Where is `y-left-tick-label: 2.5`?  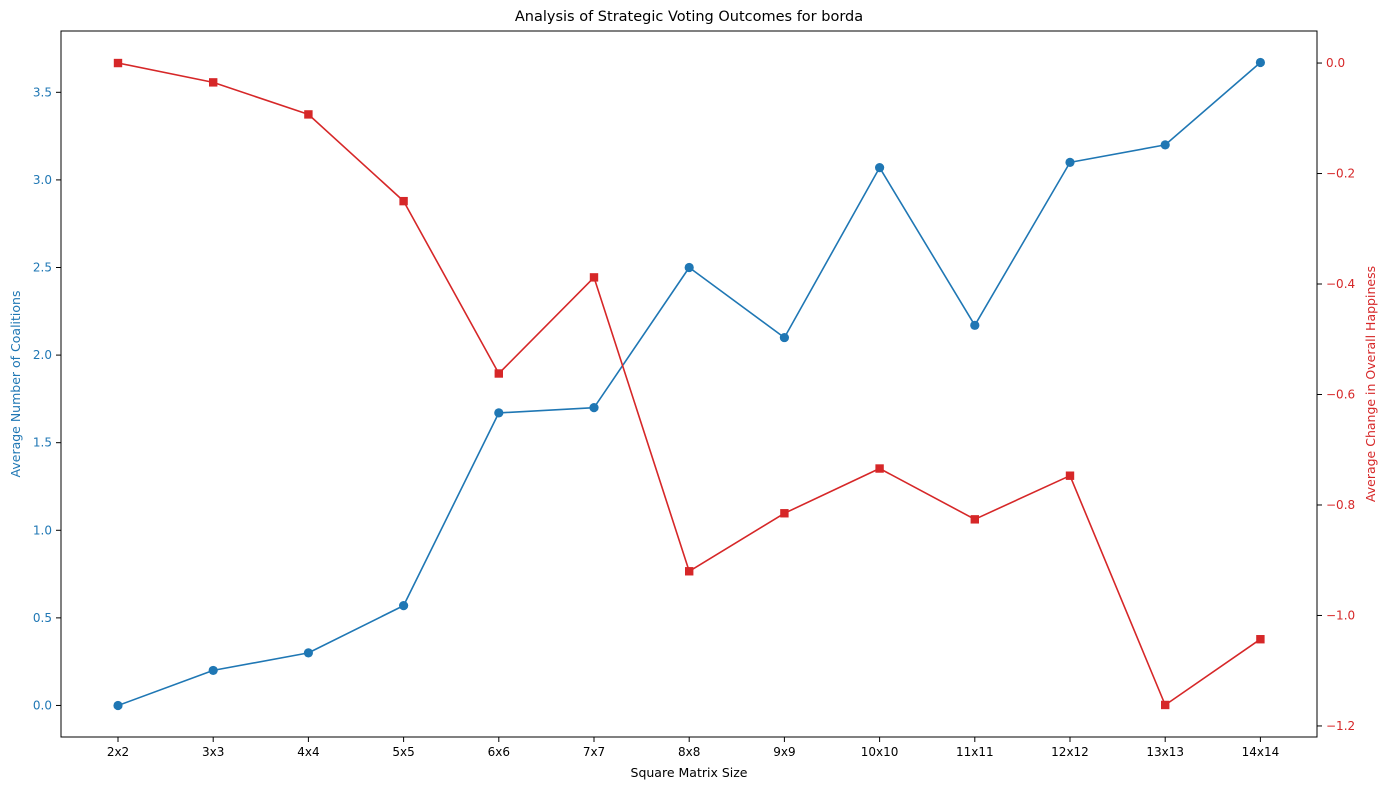
y-left-tick-label: 2.5 is located at coordinates (42, 268).